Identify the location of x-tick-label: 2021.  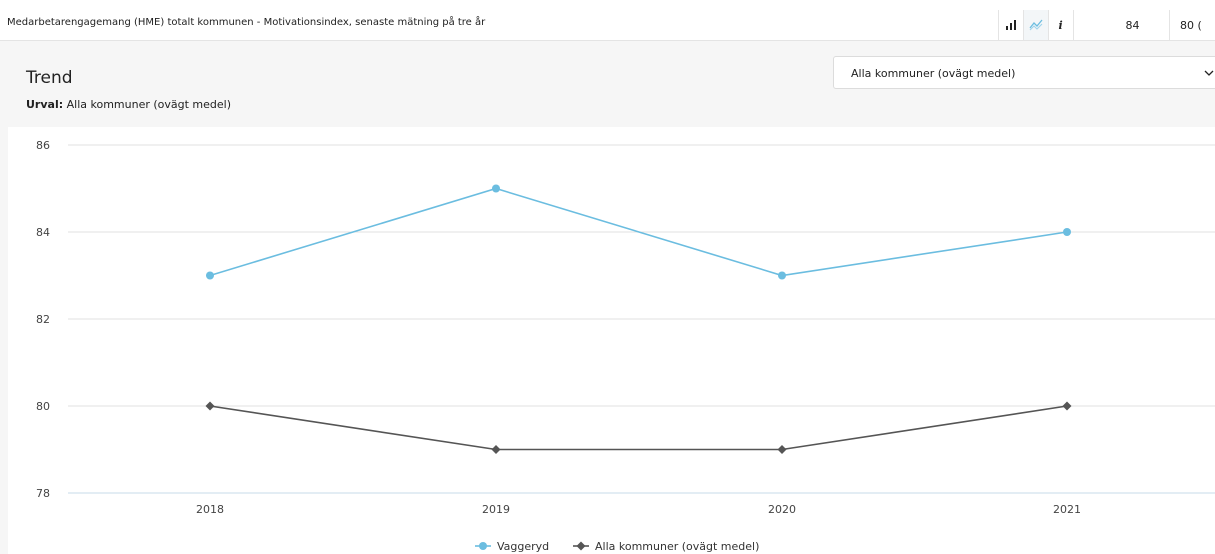
(1067, 509).